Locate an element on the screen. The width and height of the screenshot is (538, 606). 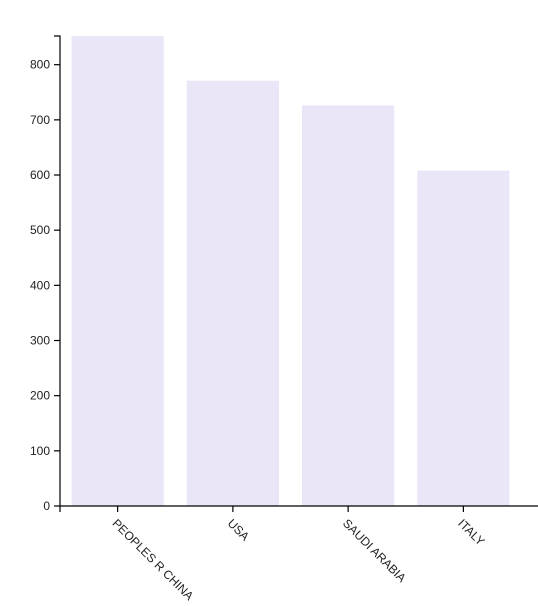
y-tick-label: 400 is located at coordinates (40, 285).